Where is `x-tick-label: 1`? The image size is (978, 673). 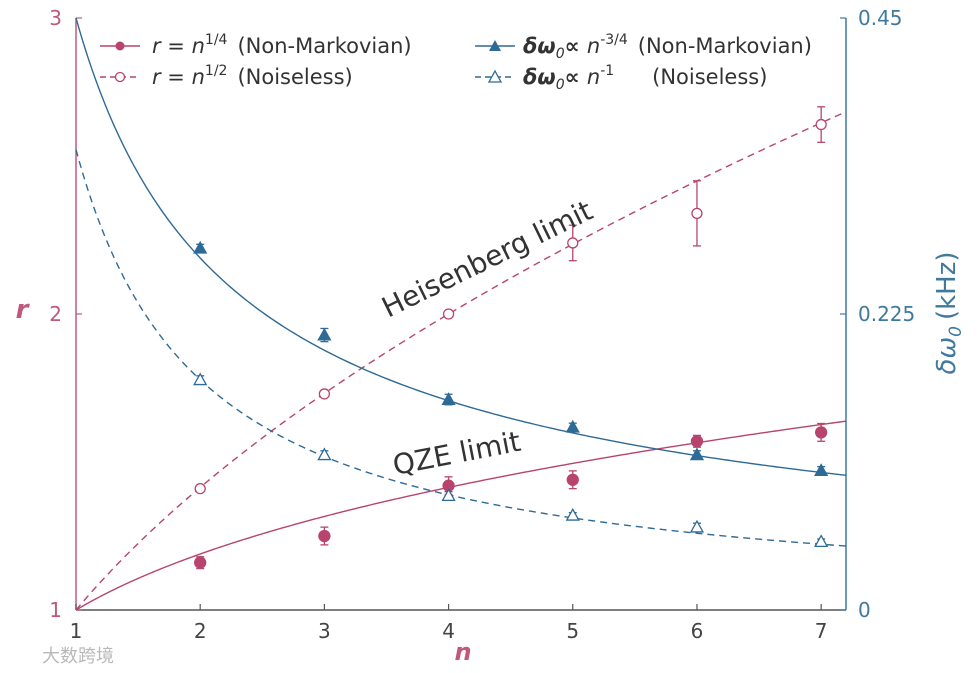 x-tick-label: 1 is located at coordinates (76, 631).